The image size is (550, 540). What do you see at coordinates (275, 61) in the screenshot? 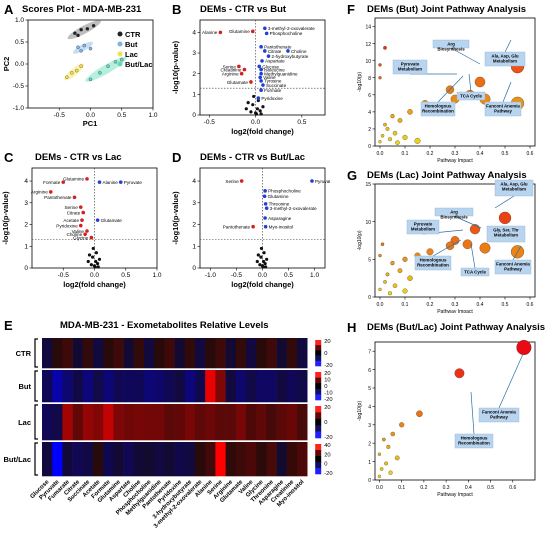
I see `metabolite-label: Aspartate` at bounding box center [275, 61].